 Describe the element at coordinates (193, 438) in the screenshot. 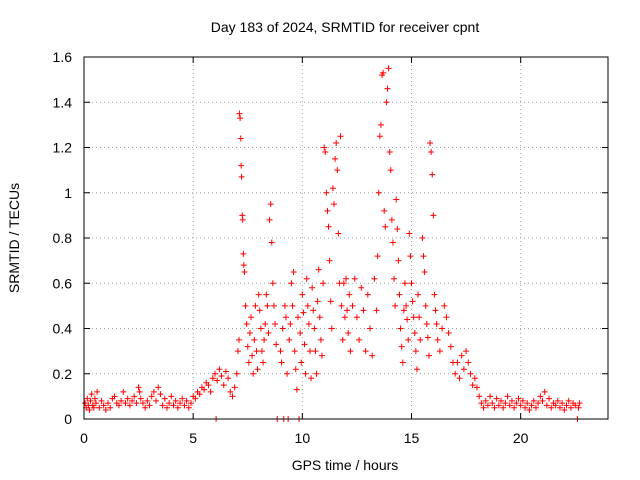

I see `x-tick-label: 5` at that location.